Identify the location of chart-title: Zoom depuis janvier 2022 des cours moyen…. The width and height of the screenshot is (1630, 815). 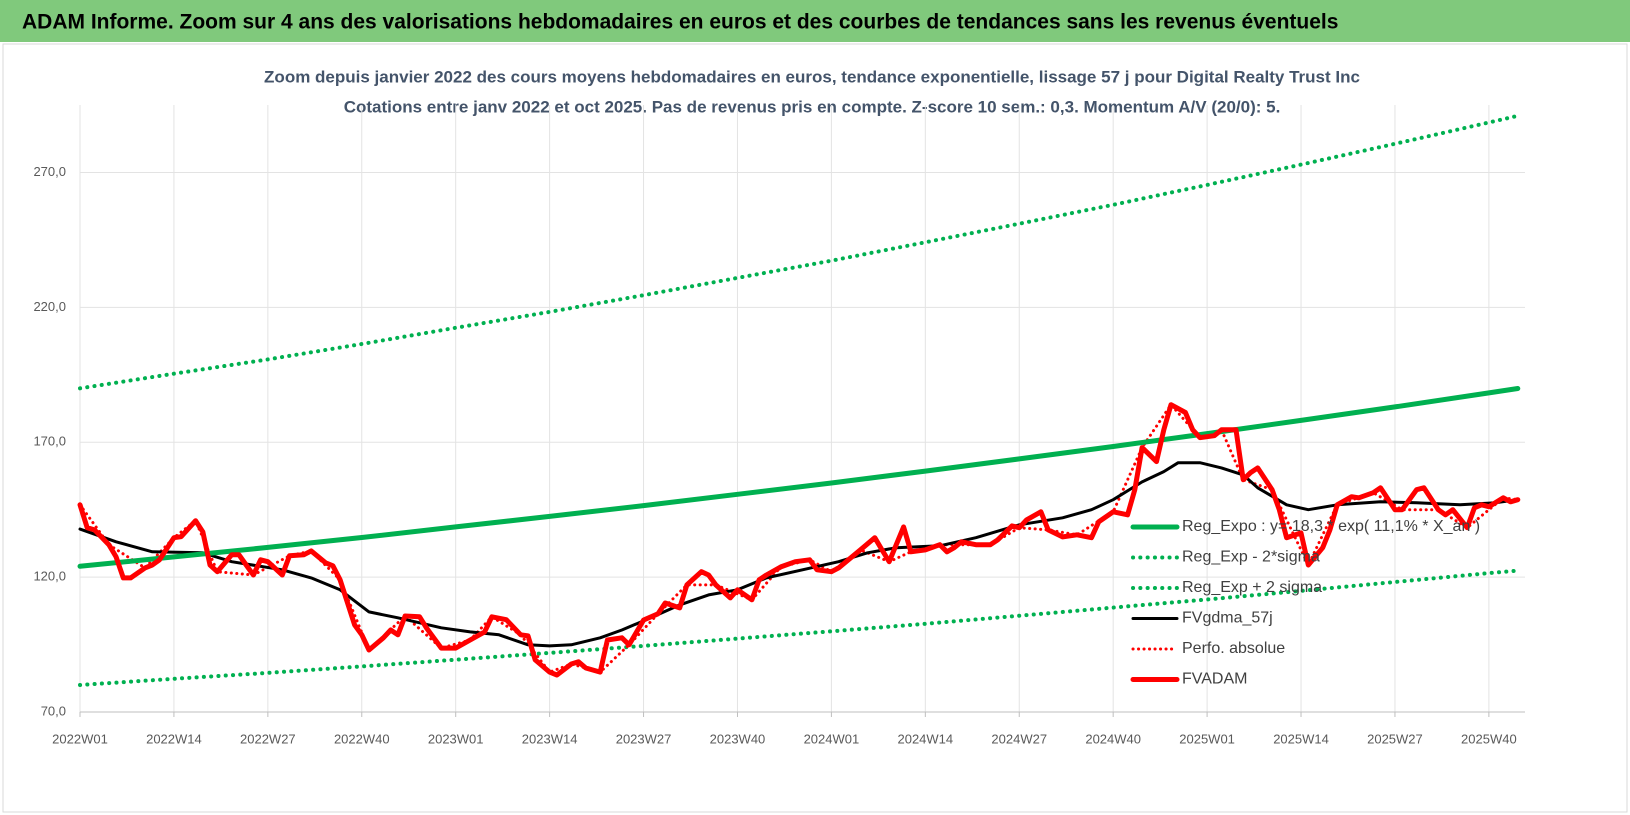
(812, 76).